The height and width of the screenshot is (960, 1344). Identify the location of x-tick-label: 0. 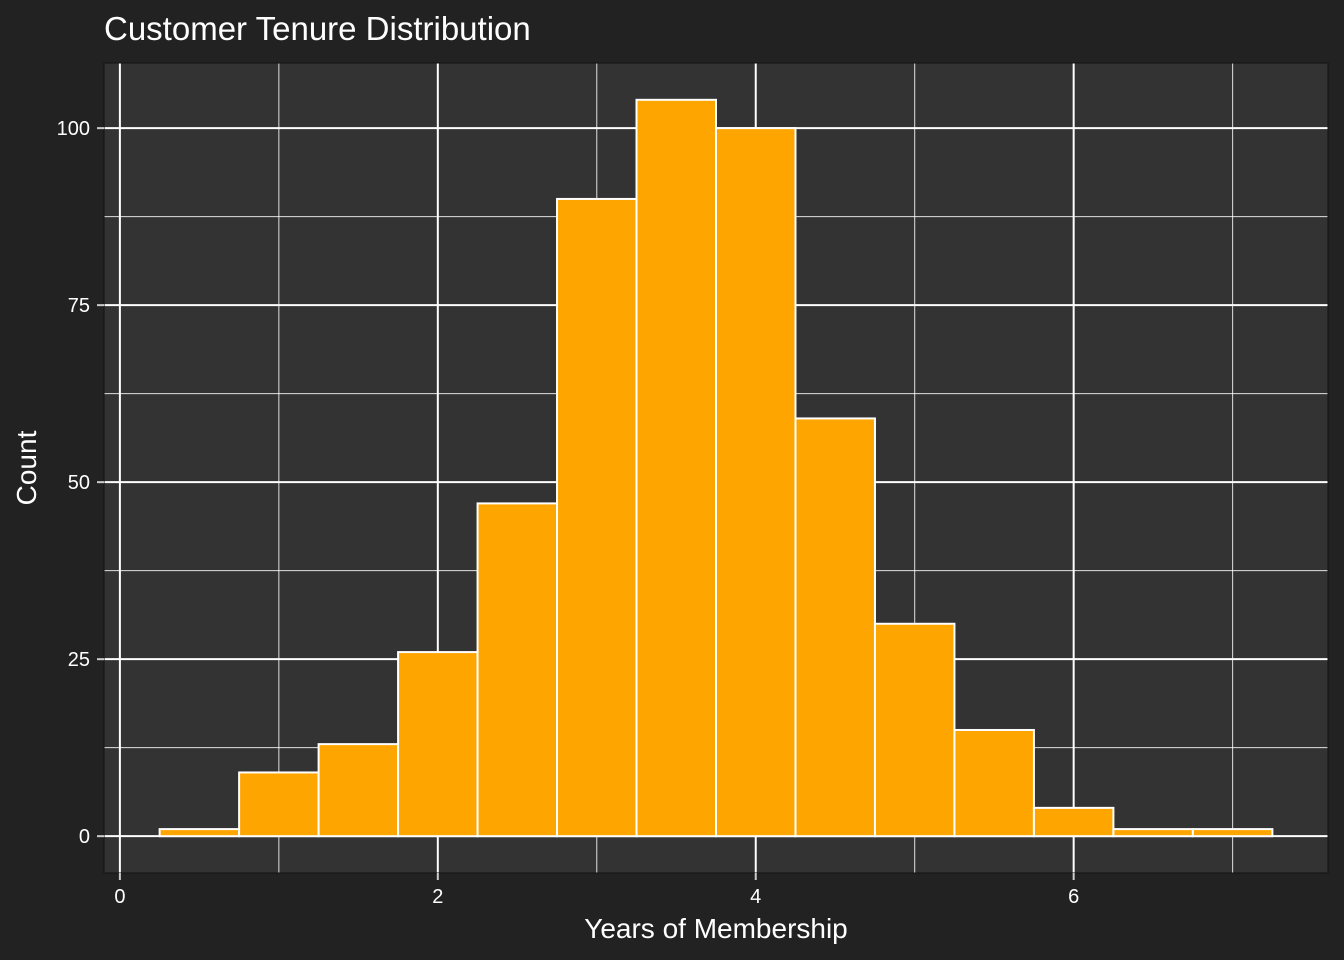
(119, 897).